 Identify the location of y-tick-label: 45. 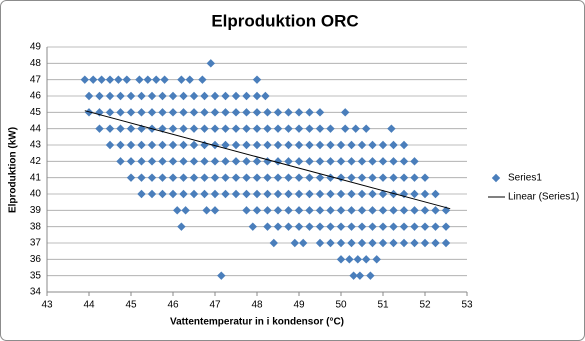
(36, 112).